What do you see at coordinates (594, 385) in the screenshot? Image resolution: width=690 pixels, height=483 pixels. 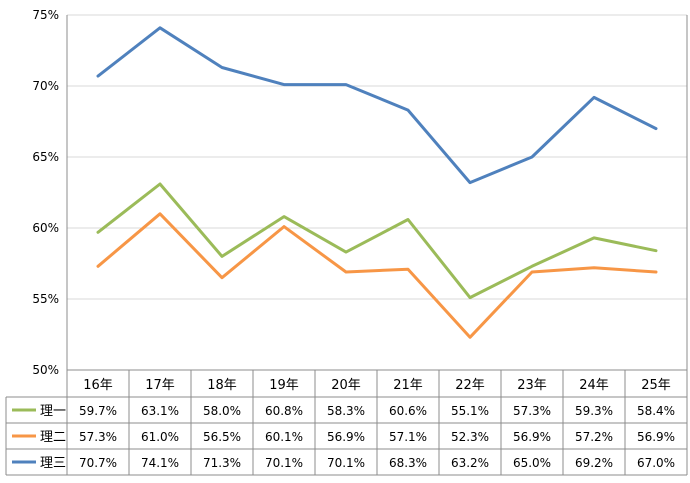 I see `category-label: 24年` at bounding box center [594, 385].